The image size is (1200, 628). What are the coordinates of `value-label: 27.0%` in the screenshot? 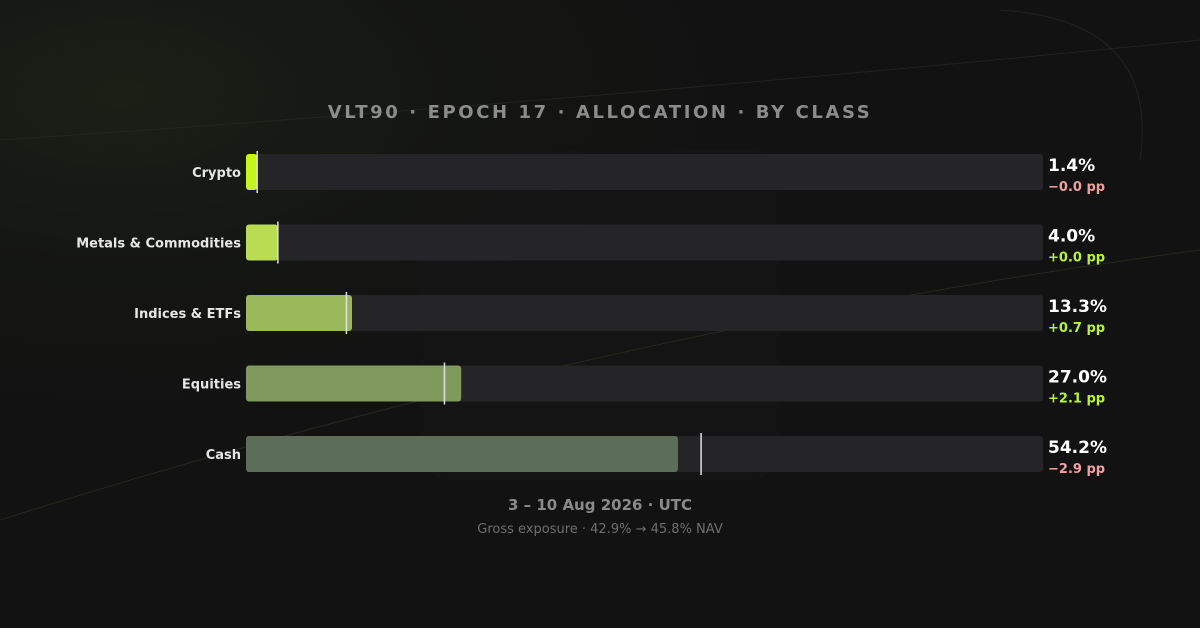 It's located at (1077, 378).